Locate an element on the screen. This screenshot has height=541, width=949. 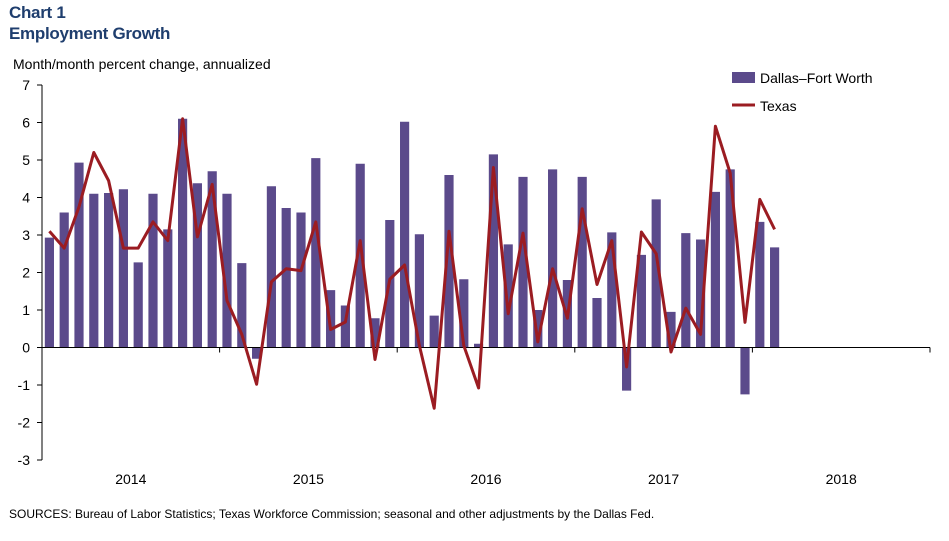
legend-swatch-dallas-fort-worth is located at coordinates (743, 77).